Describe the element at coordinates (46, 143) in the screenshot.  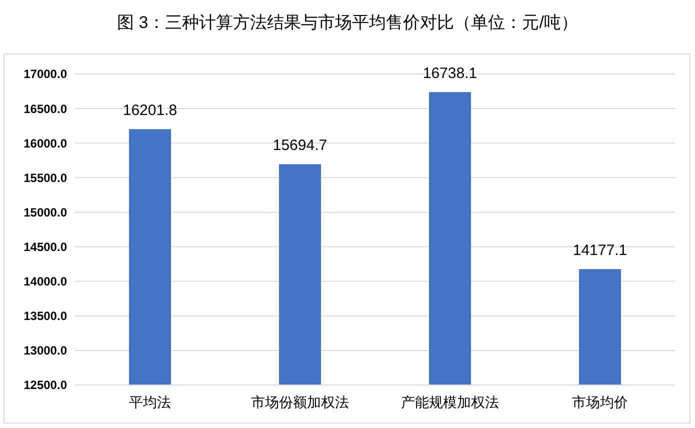
I see `y-tick-label: 16000.0` at that location.